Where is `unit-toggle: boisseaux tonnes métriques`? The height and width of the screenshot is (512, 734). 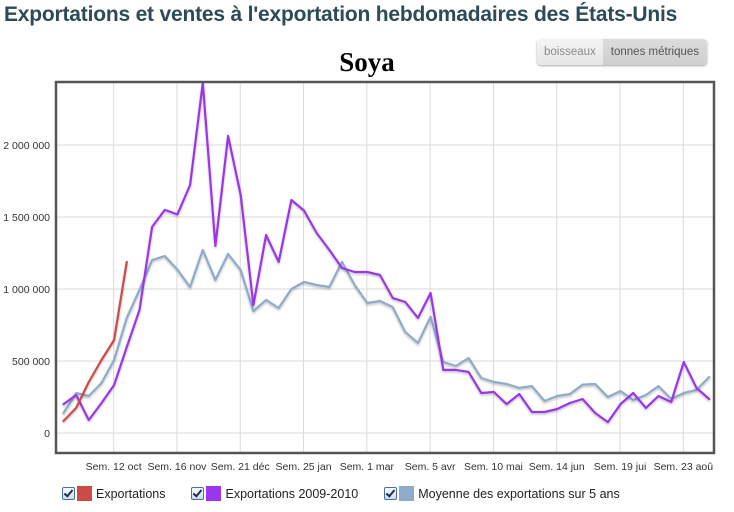 unit-toggle: boisseaux tonnes métriques is located at coordinates (622, 52).